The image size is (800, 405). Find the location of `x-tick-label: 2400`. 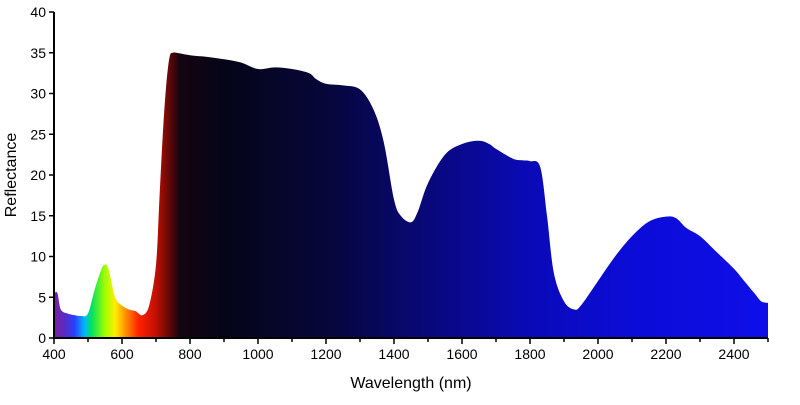

x-tick-label: 2400 is located at coordinates (733, 354).